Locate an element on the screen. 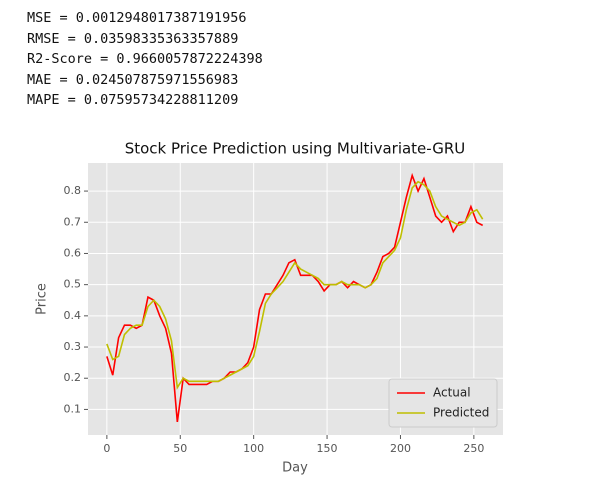 The width and height of the screenshot is (590, 501). y-tick-label: 0.5 is located at coordinates (73, 284).